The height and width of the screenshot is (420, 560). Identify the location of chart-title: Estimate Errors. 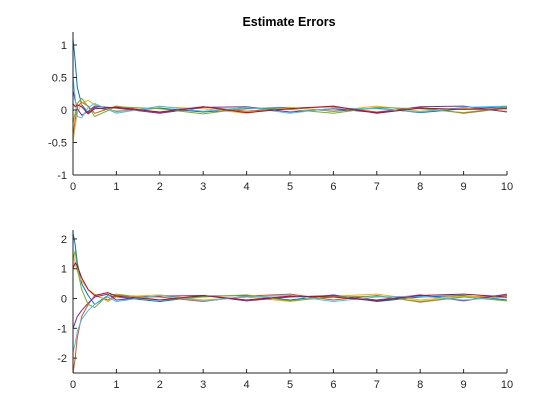
(288, 22).